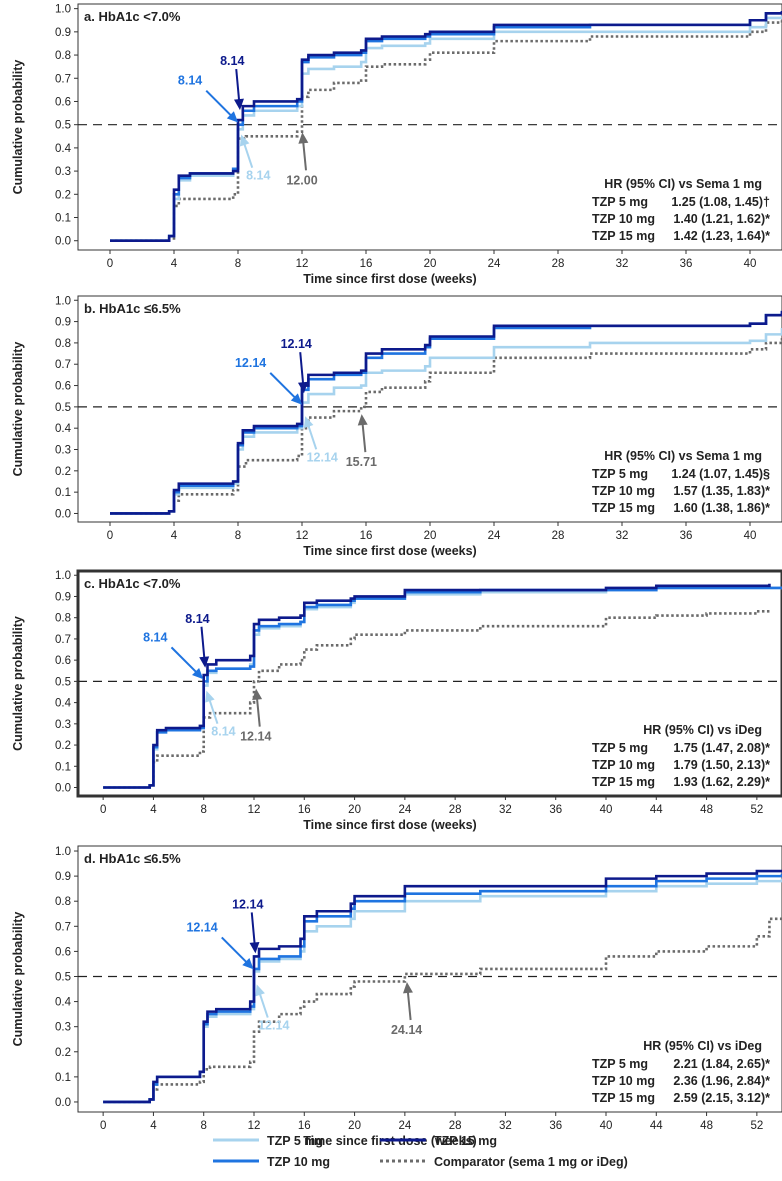  What do you see at coordinates (63, 977) in the screenshot?
I see `y-tick-label: 0.5` at bounding box center [63, 977].